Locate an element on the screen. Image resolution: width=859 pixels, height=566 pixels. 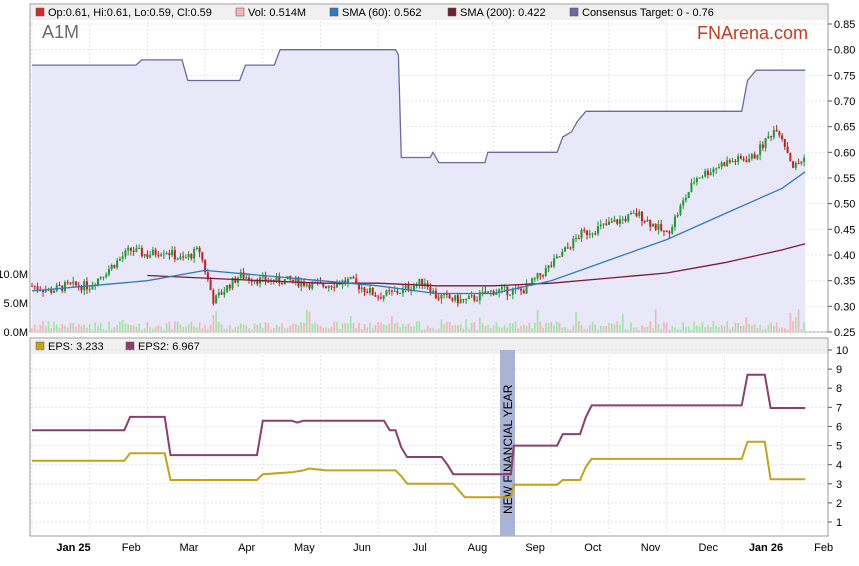
month-label: Feb is located at coordinates (131, 548).